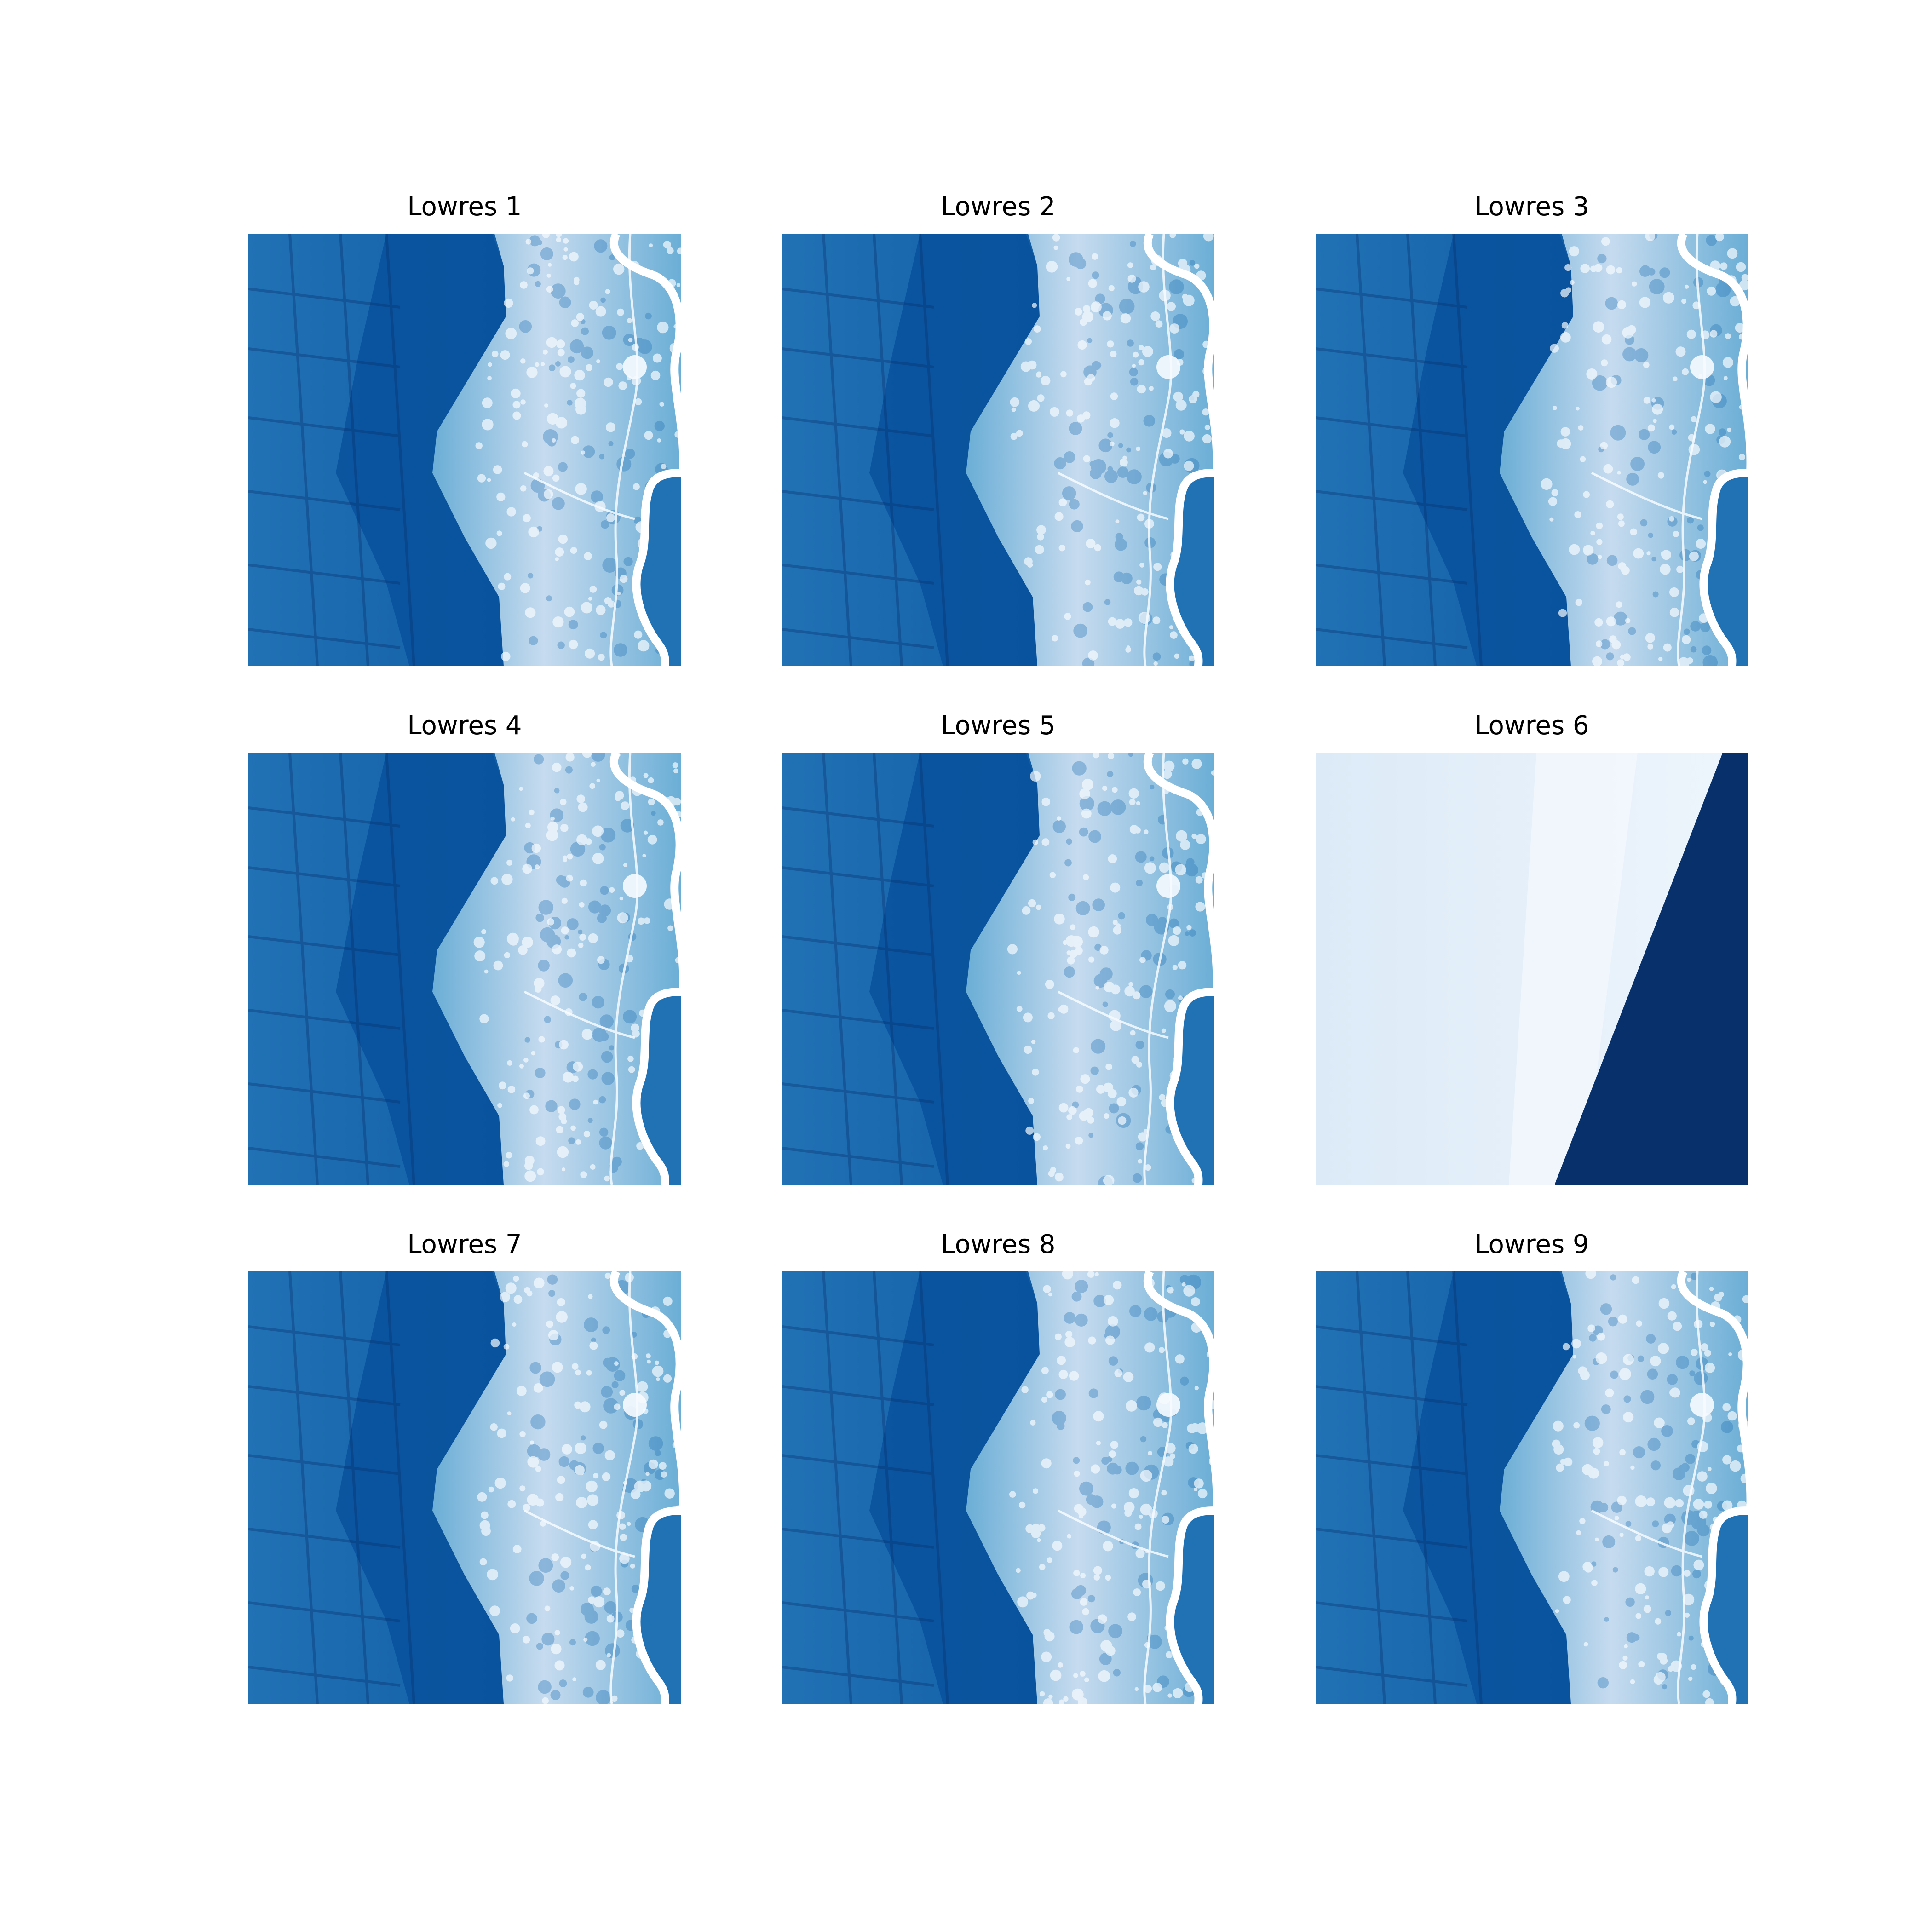  I want to click on panel-title: Lowres 7, so click(464, 1244).